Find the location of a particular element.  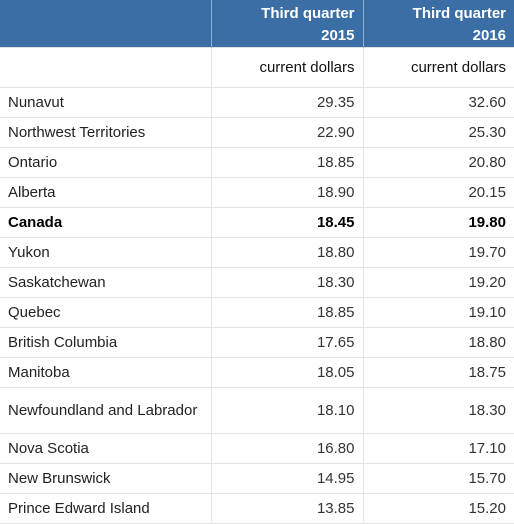

column-header-q3-2016-period: Third quarter is located at coordinates (459, 13).